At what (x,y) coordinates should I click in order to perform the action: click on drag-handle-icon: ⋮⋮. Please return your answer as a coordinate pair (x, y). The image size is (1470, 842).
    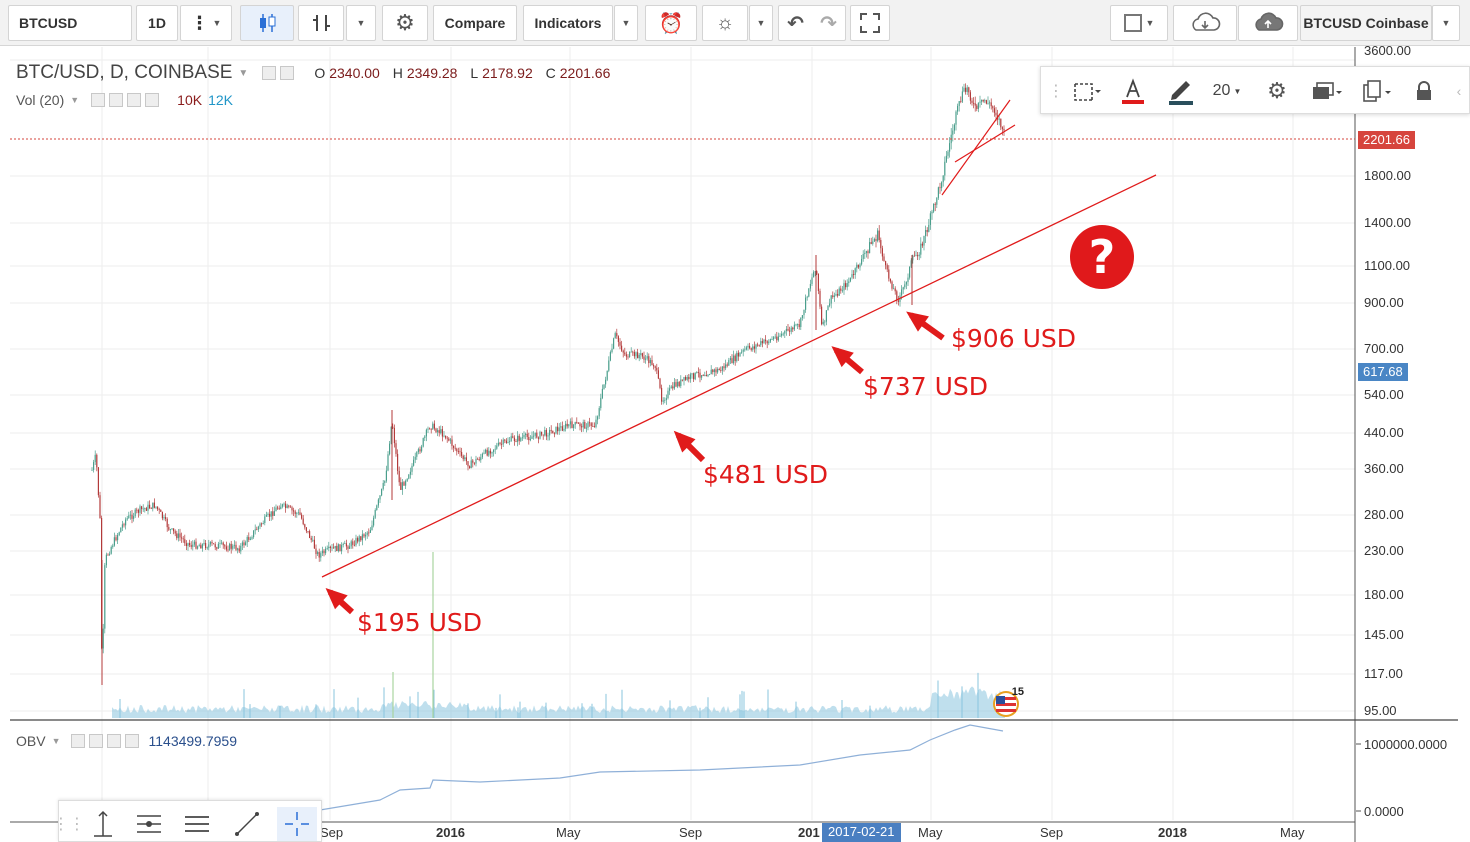
    Looking at the image, I should click on (69, 824).